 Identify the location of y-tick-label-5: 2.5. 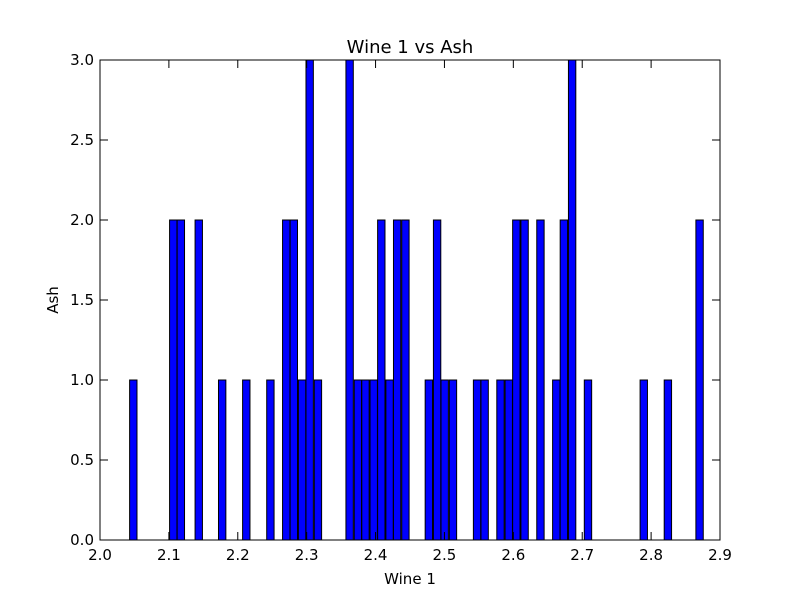
(82, 140).